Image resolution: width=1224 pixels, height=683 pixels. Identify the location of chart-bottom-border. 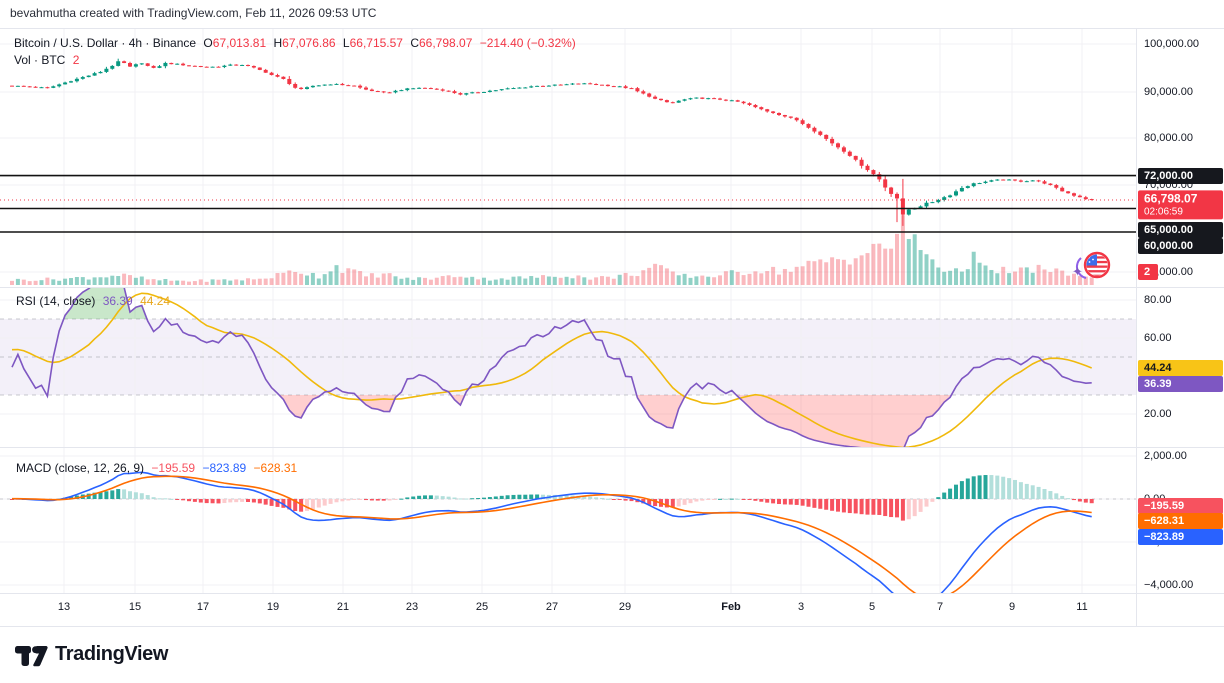
(612, 626).